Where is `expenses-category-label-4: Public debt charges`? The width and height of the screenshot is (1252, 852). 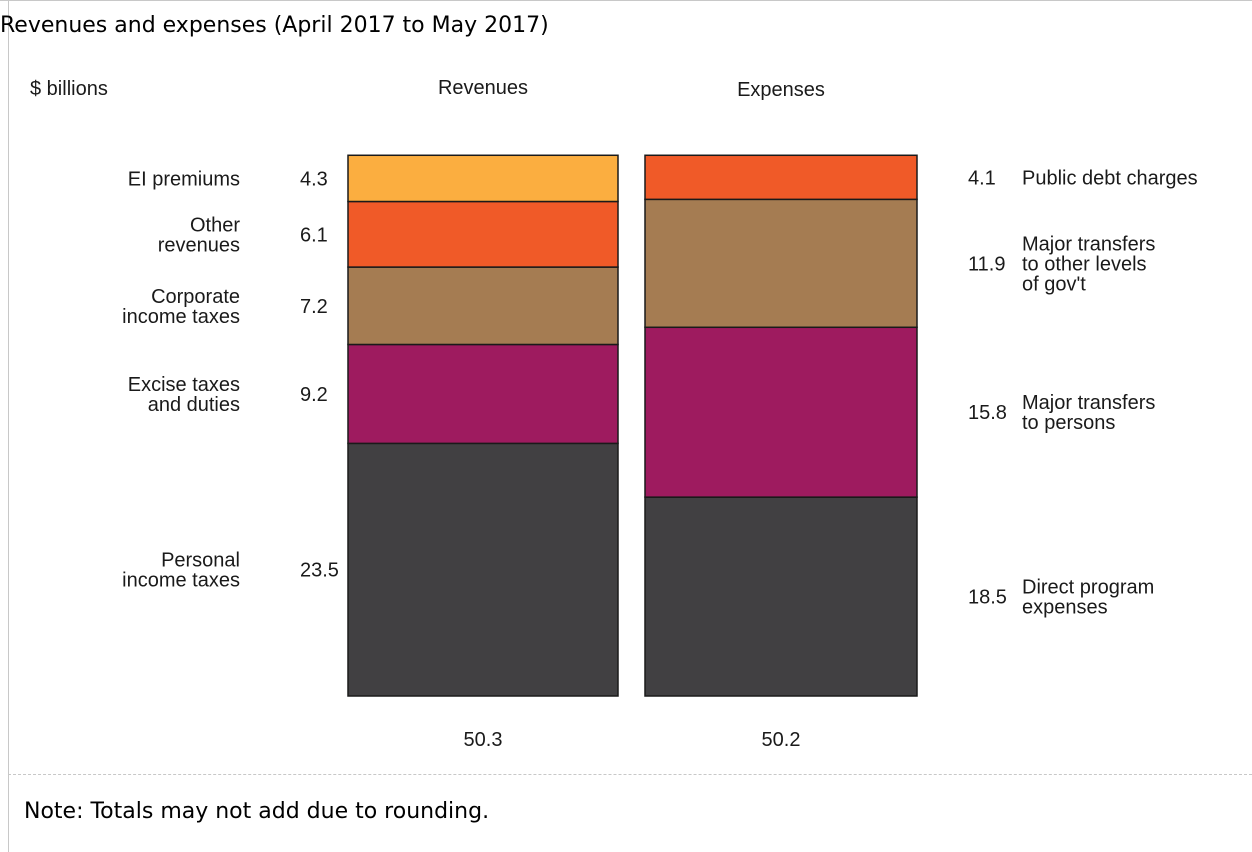
expenses-category-label-4: Public debt charges is located at coordinates (1110, 178).